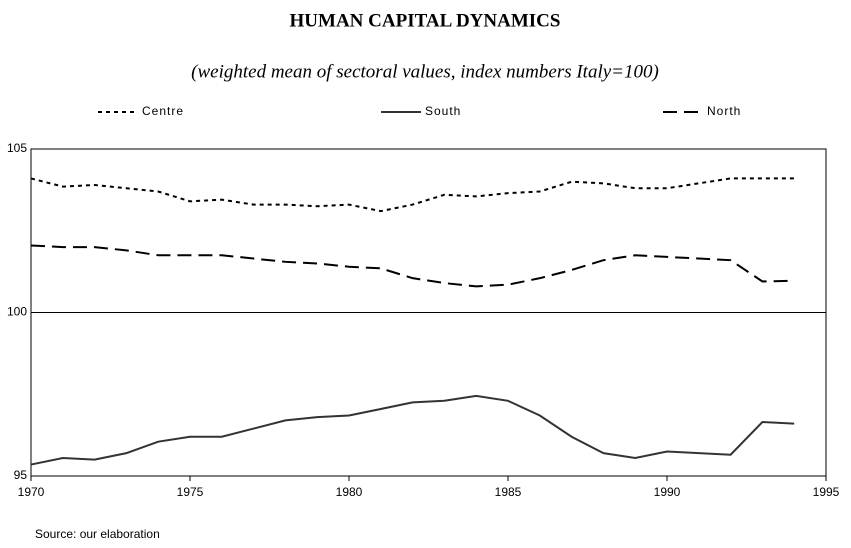 The width and height of the screenshot is (851, 548). Describe the element at coordinates (17, 312) in the screenshot. I see `y-tick-label: 100` at that location.